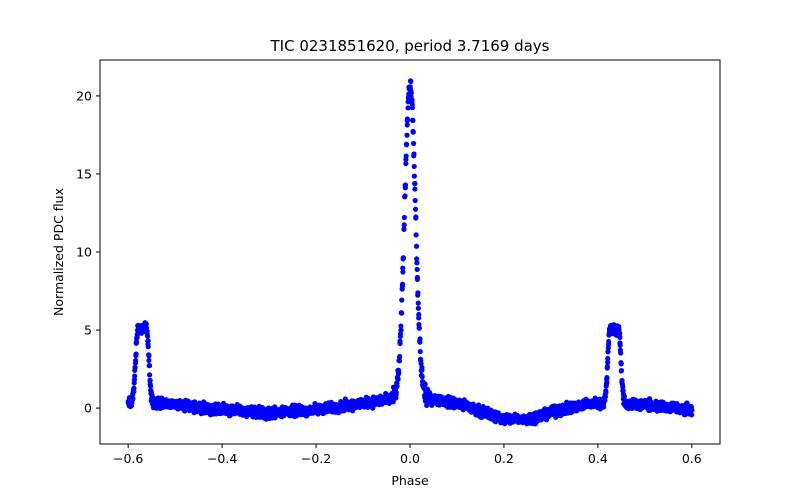 The height and width of the screenshot is (500, 800). I want to click on chart-title: TIC 0231851620, period 3.7169 days, so click(409, 46).